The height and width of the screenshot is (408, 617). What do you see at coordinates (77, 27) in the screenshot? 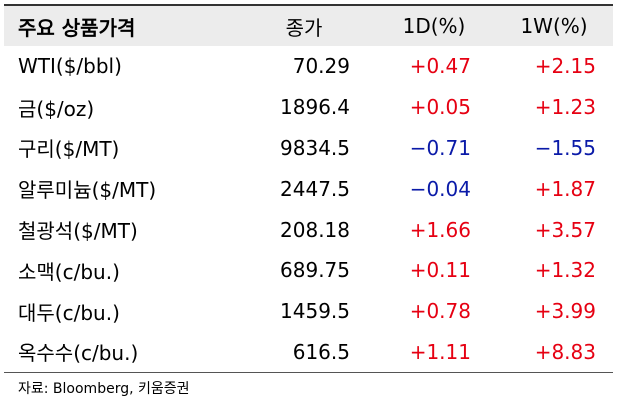
I see `header-cell: 주요 상품가격` at bounding box center [77, 27].